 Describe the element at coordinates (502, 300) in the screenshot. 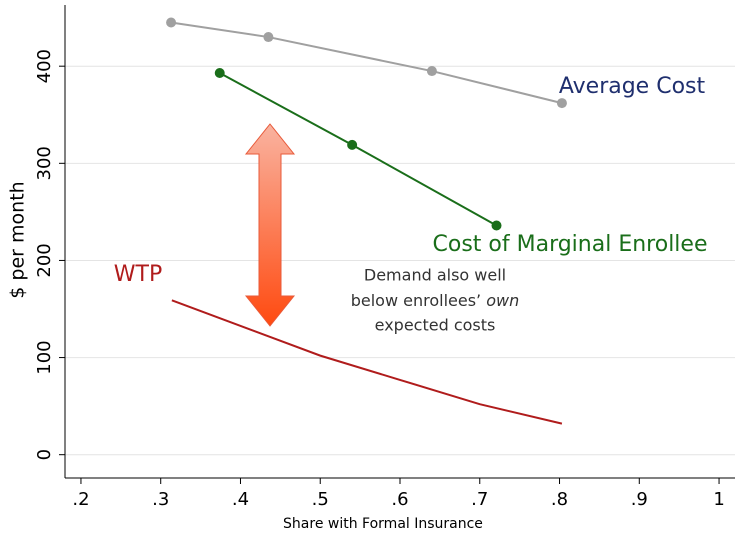

I see `annotation-emphasis: own` at that location.